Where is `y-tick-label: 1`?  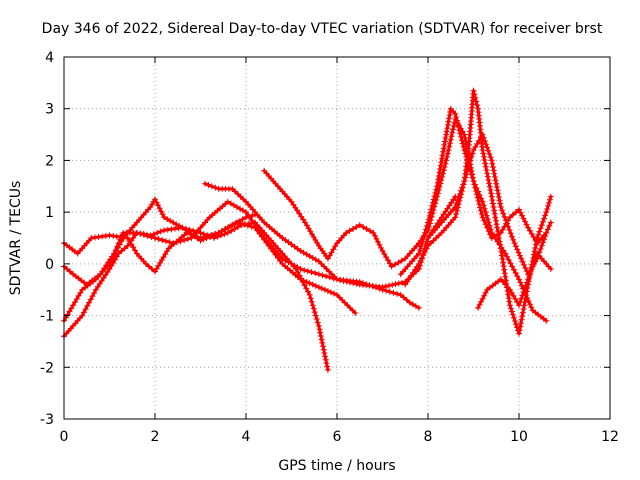 y-tick-label: 1 is located at coordinates (49, 213).